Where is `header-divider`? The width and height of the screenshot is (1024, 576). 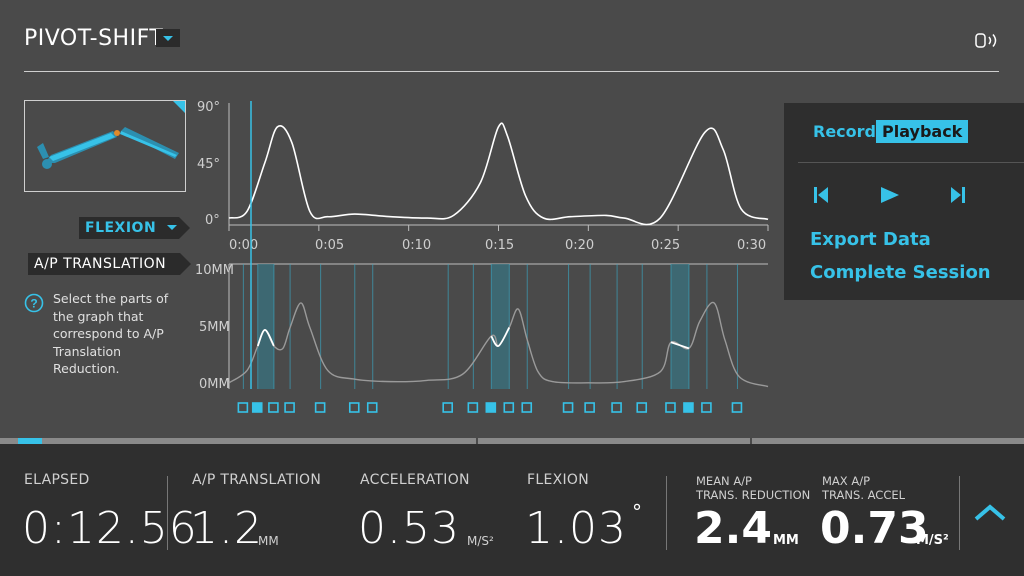 header-divider is located at coordinates (511, 71).